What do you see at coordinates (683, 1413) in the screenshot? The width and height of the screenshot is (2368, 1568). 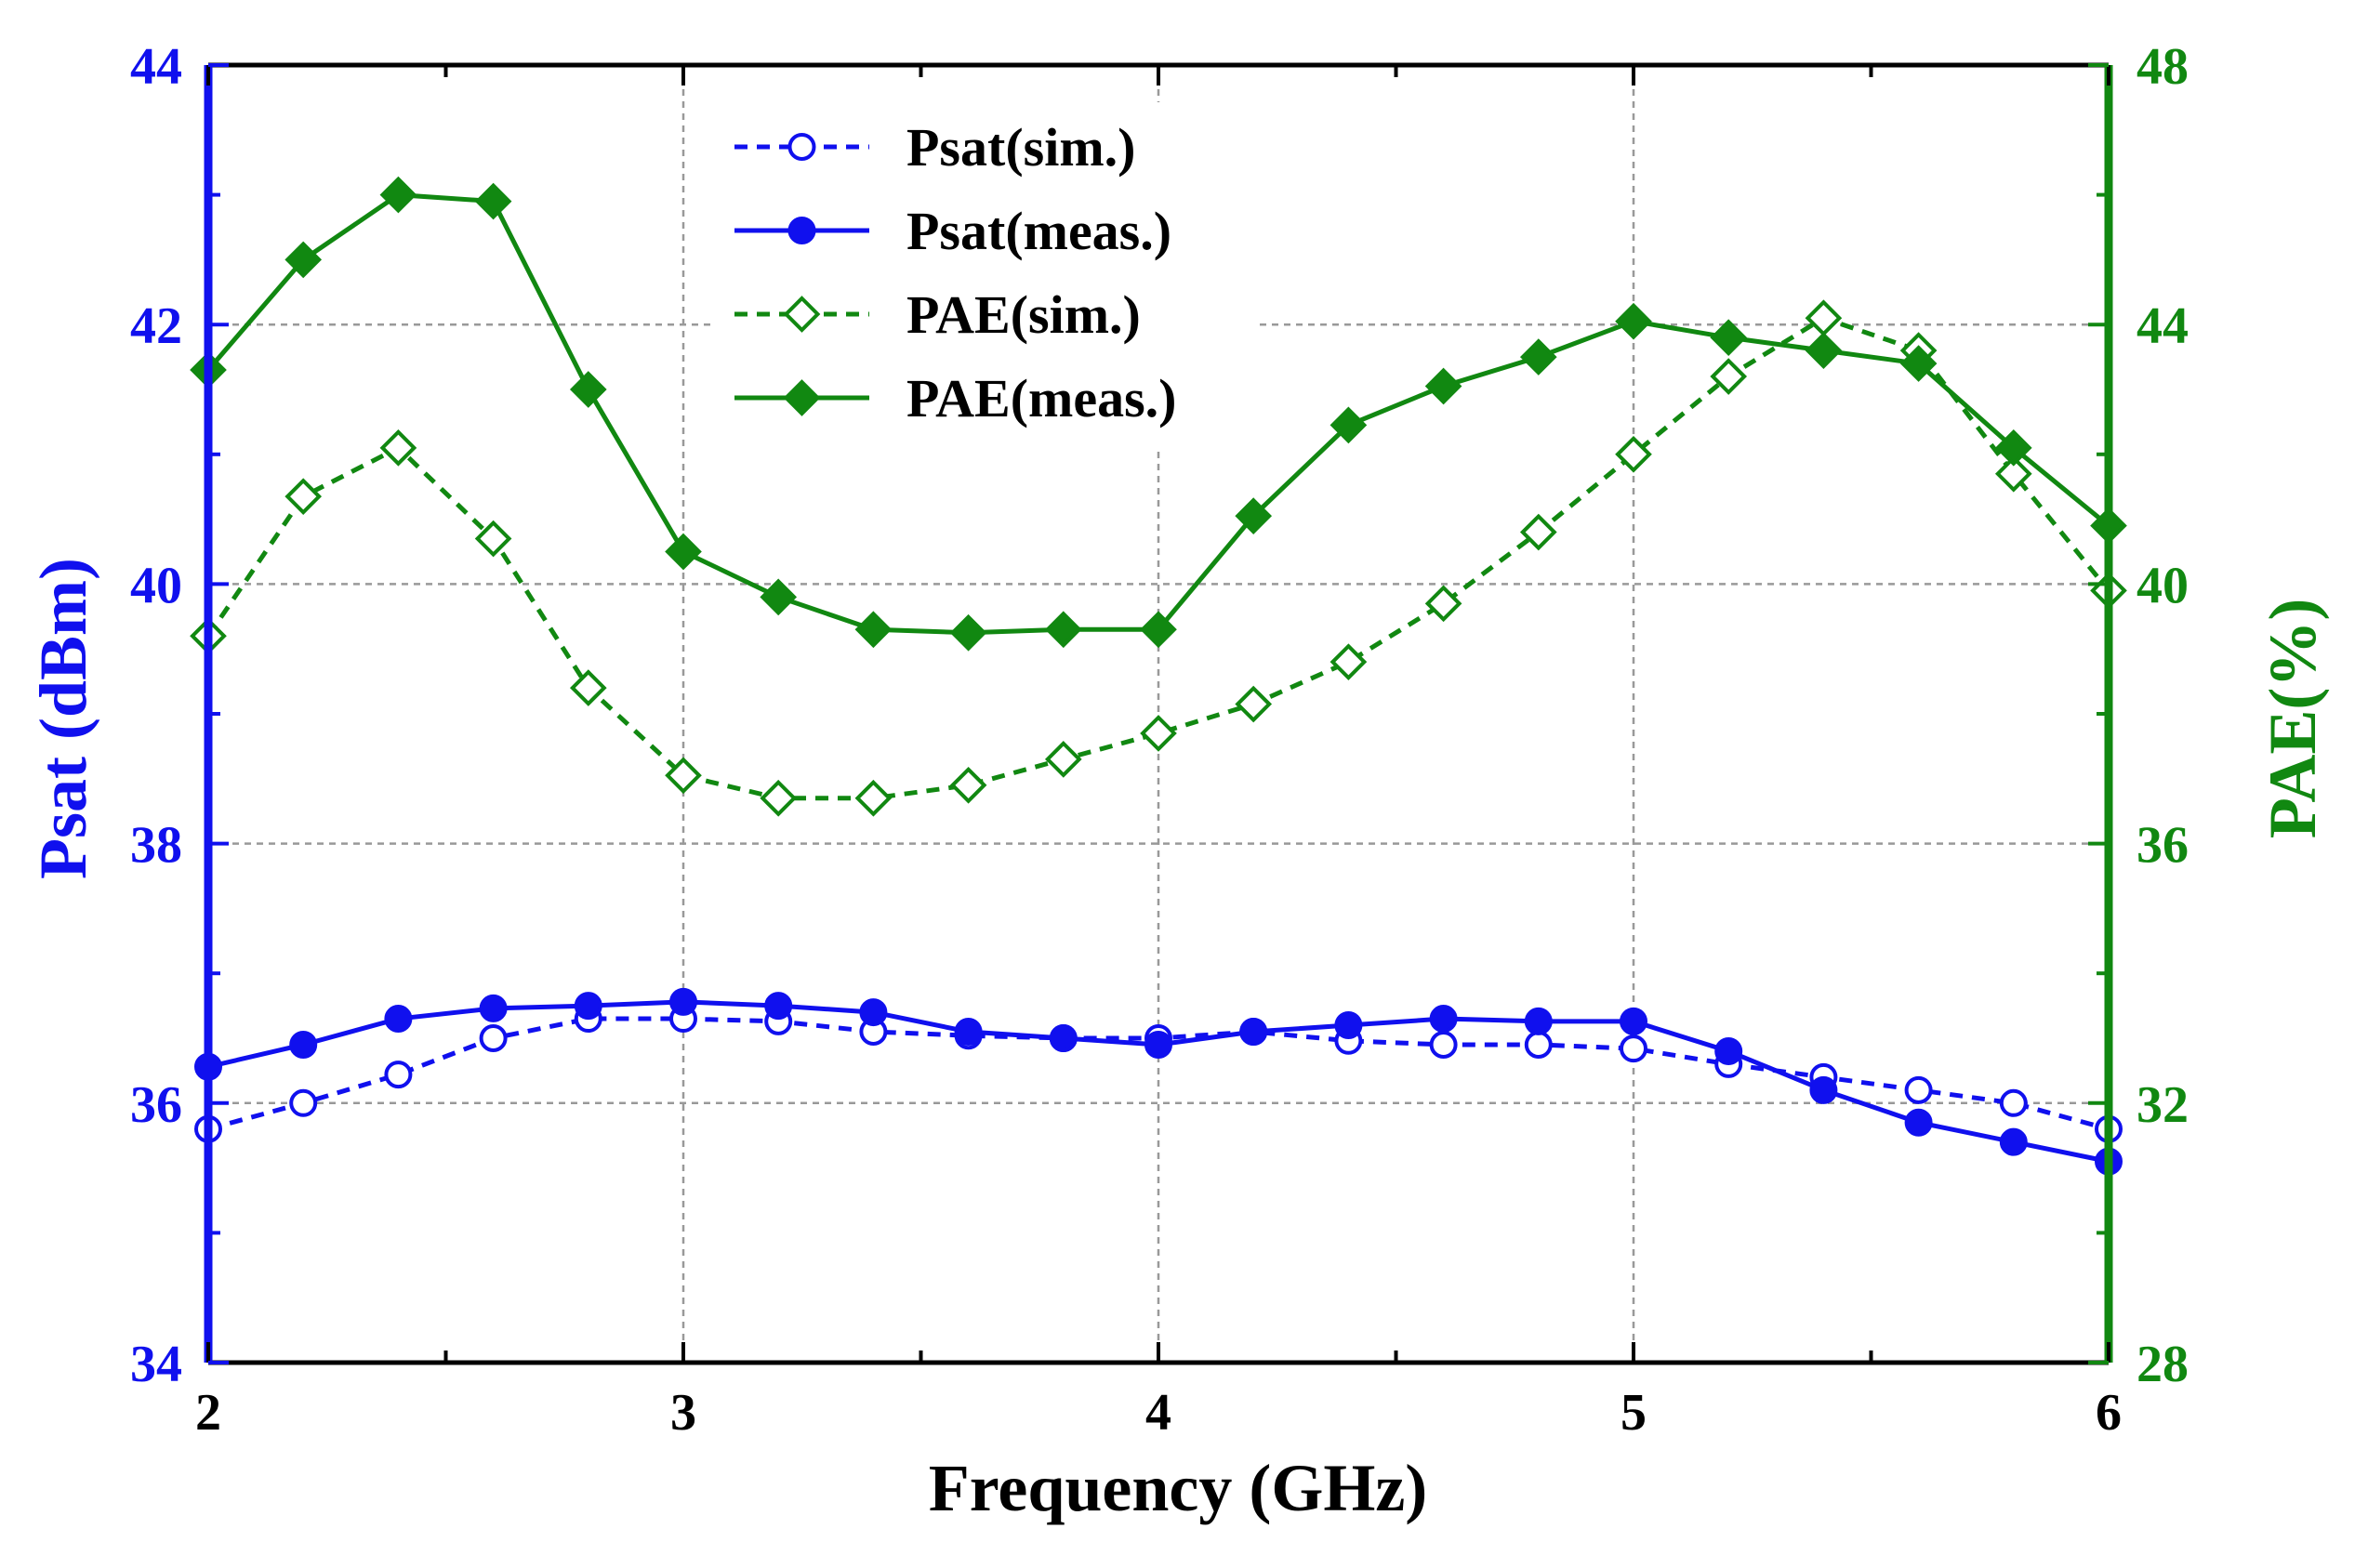 I see `x-tick-label: 3` at bounding box center [683, 1413].